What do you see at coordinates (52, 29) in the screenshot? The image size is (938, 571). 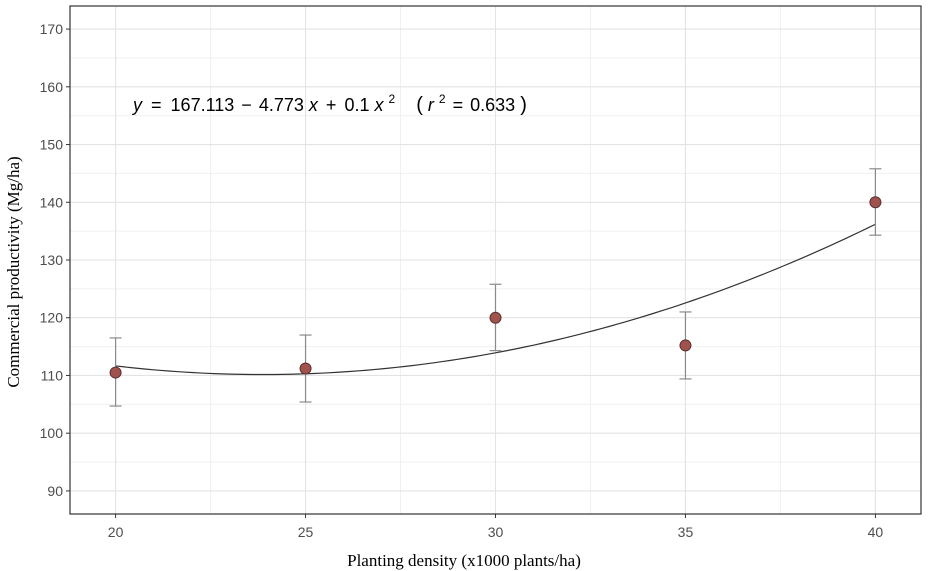 I see `y-tick-label: 170` at bounding box center [52, 29].